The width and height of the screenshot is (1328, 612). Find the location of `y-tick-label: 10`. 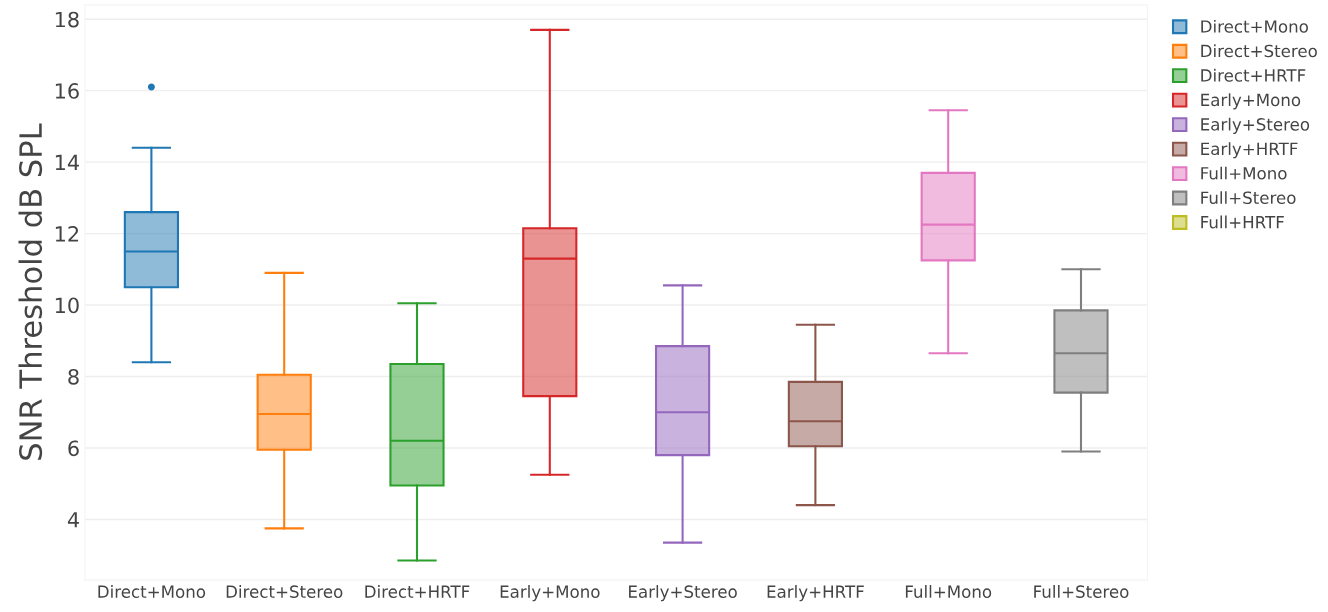

y-tick-label: 10 is located at coordinates (67, 305).